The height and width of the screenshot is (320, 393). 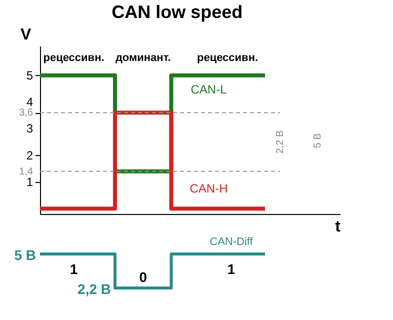 What do you see at coordinates (280, 142) in the screenshot?
I see `annotation: 2,2 В` at bounding box center [280, 142].